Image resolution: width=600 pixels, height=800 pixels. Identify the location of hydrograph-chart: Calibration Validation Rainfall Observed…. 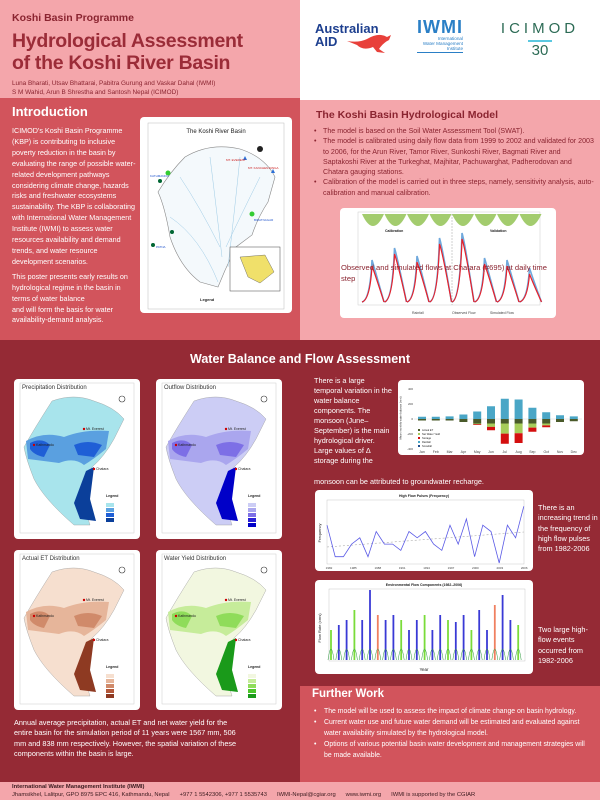
(448, 263).